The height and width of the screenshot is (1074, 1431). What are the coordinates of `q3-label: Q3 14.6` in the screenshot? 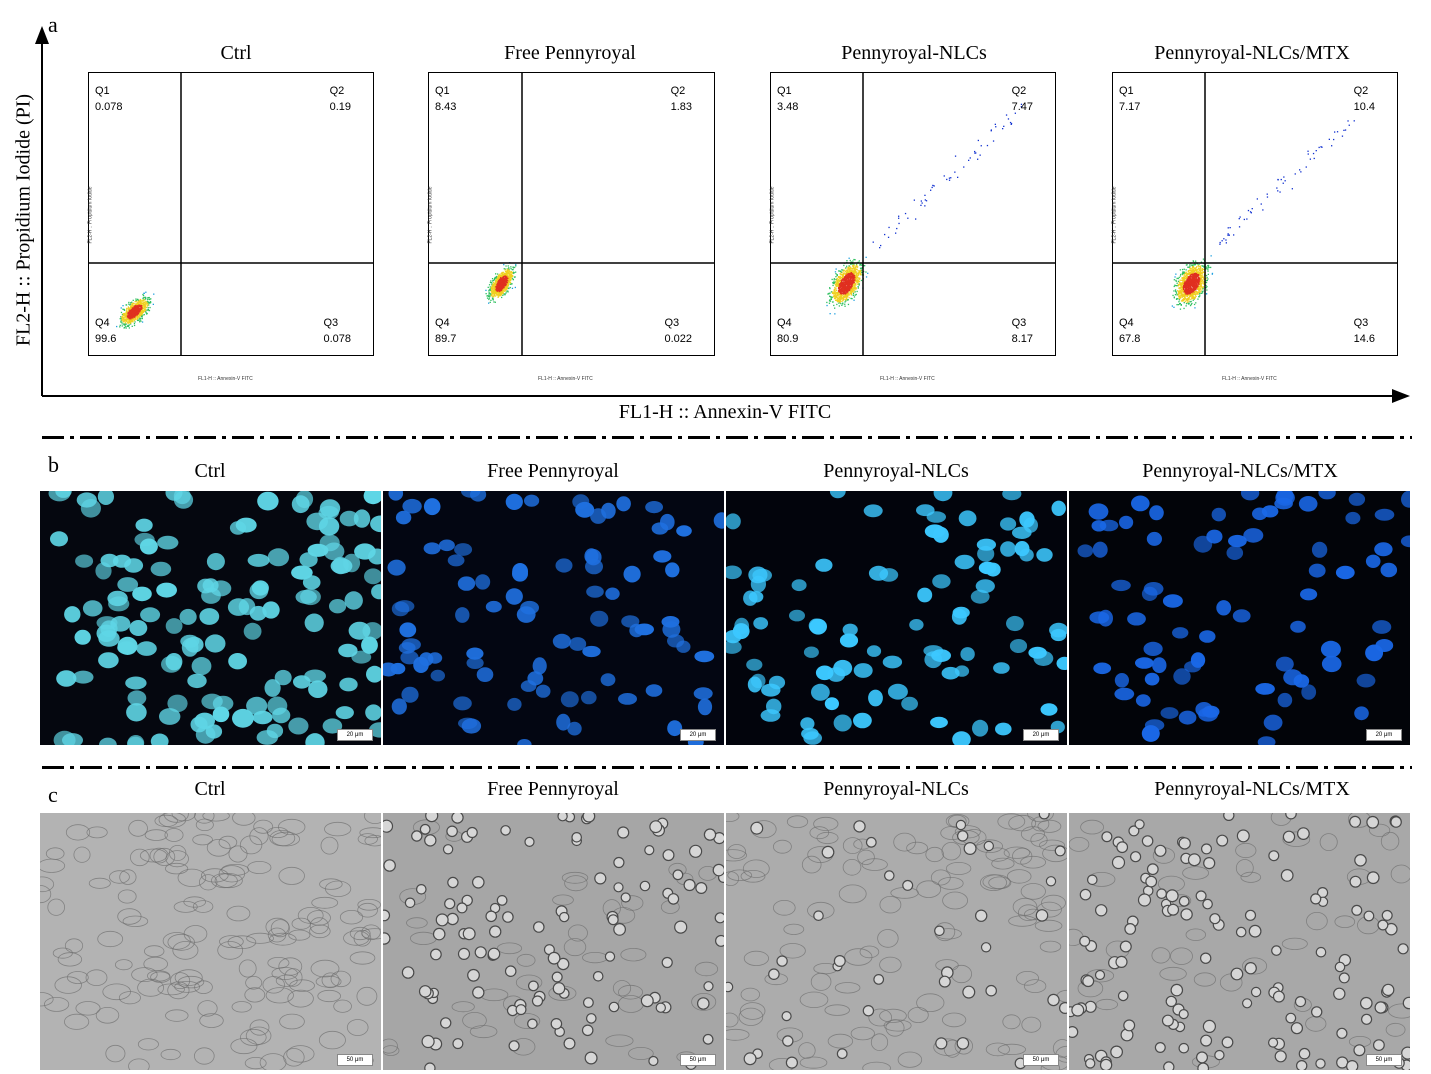 It's located at (1364, 331).